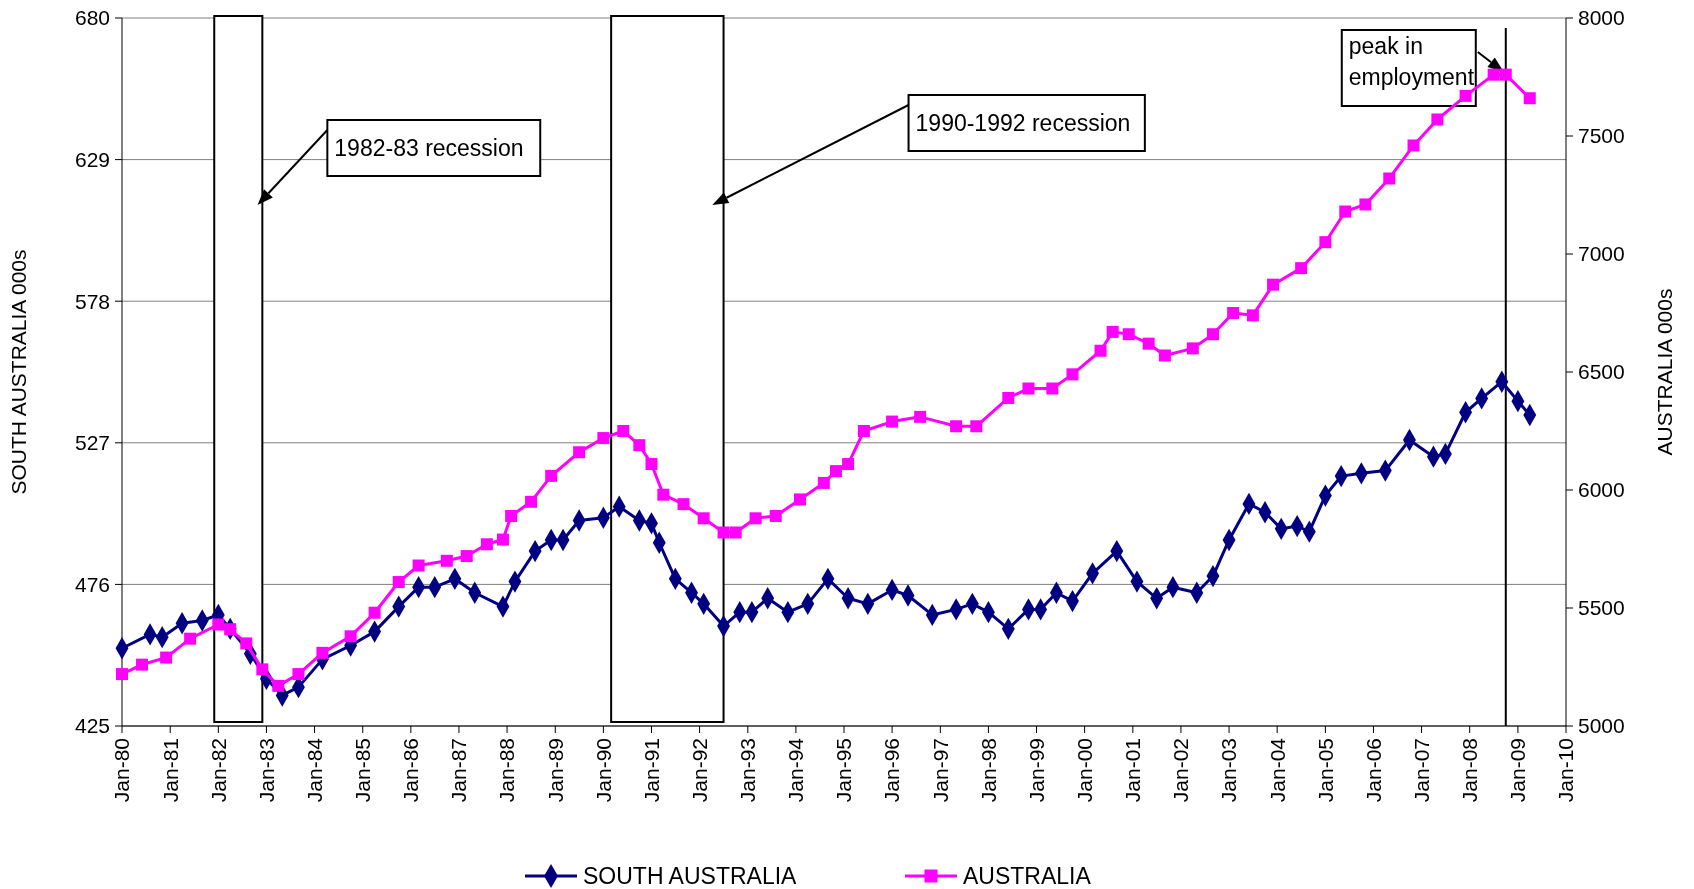  I want to click on x-tick-label: Jan-06, so click(1373, 770).